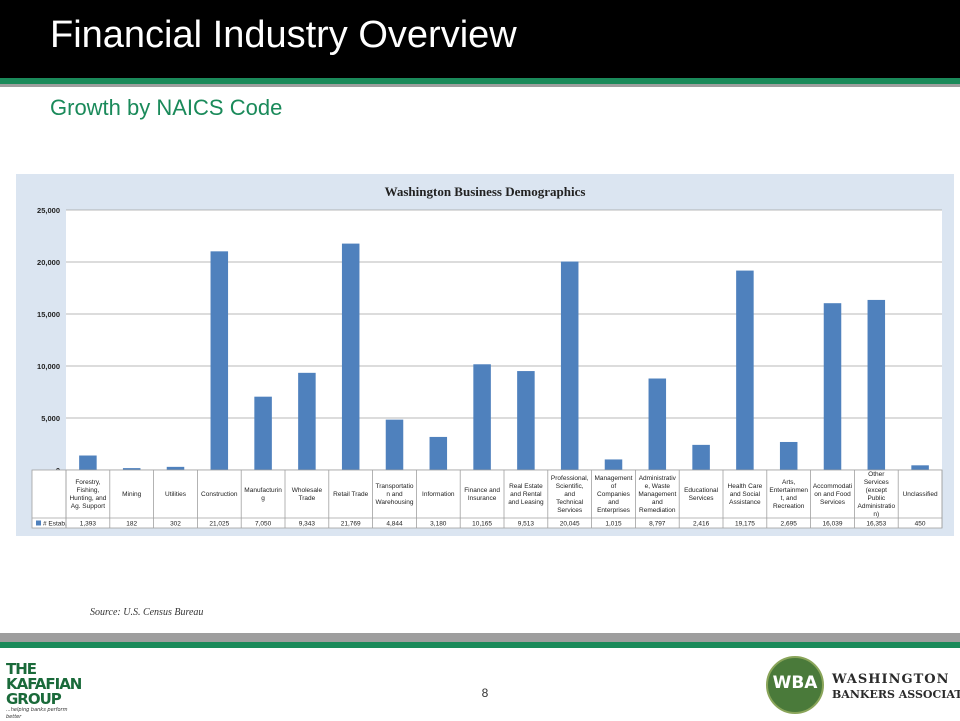 The image size is (960, 721). What do you see at coordinates (480, 645) in the screenshot?
I see `footer-accent-green` at bounding box center [480, 645].